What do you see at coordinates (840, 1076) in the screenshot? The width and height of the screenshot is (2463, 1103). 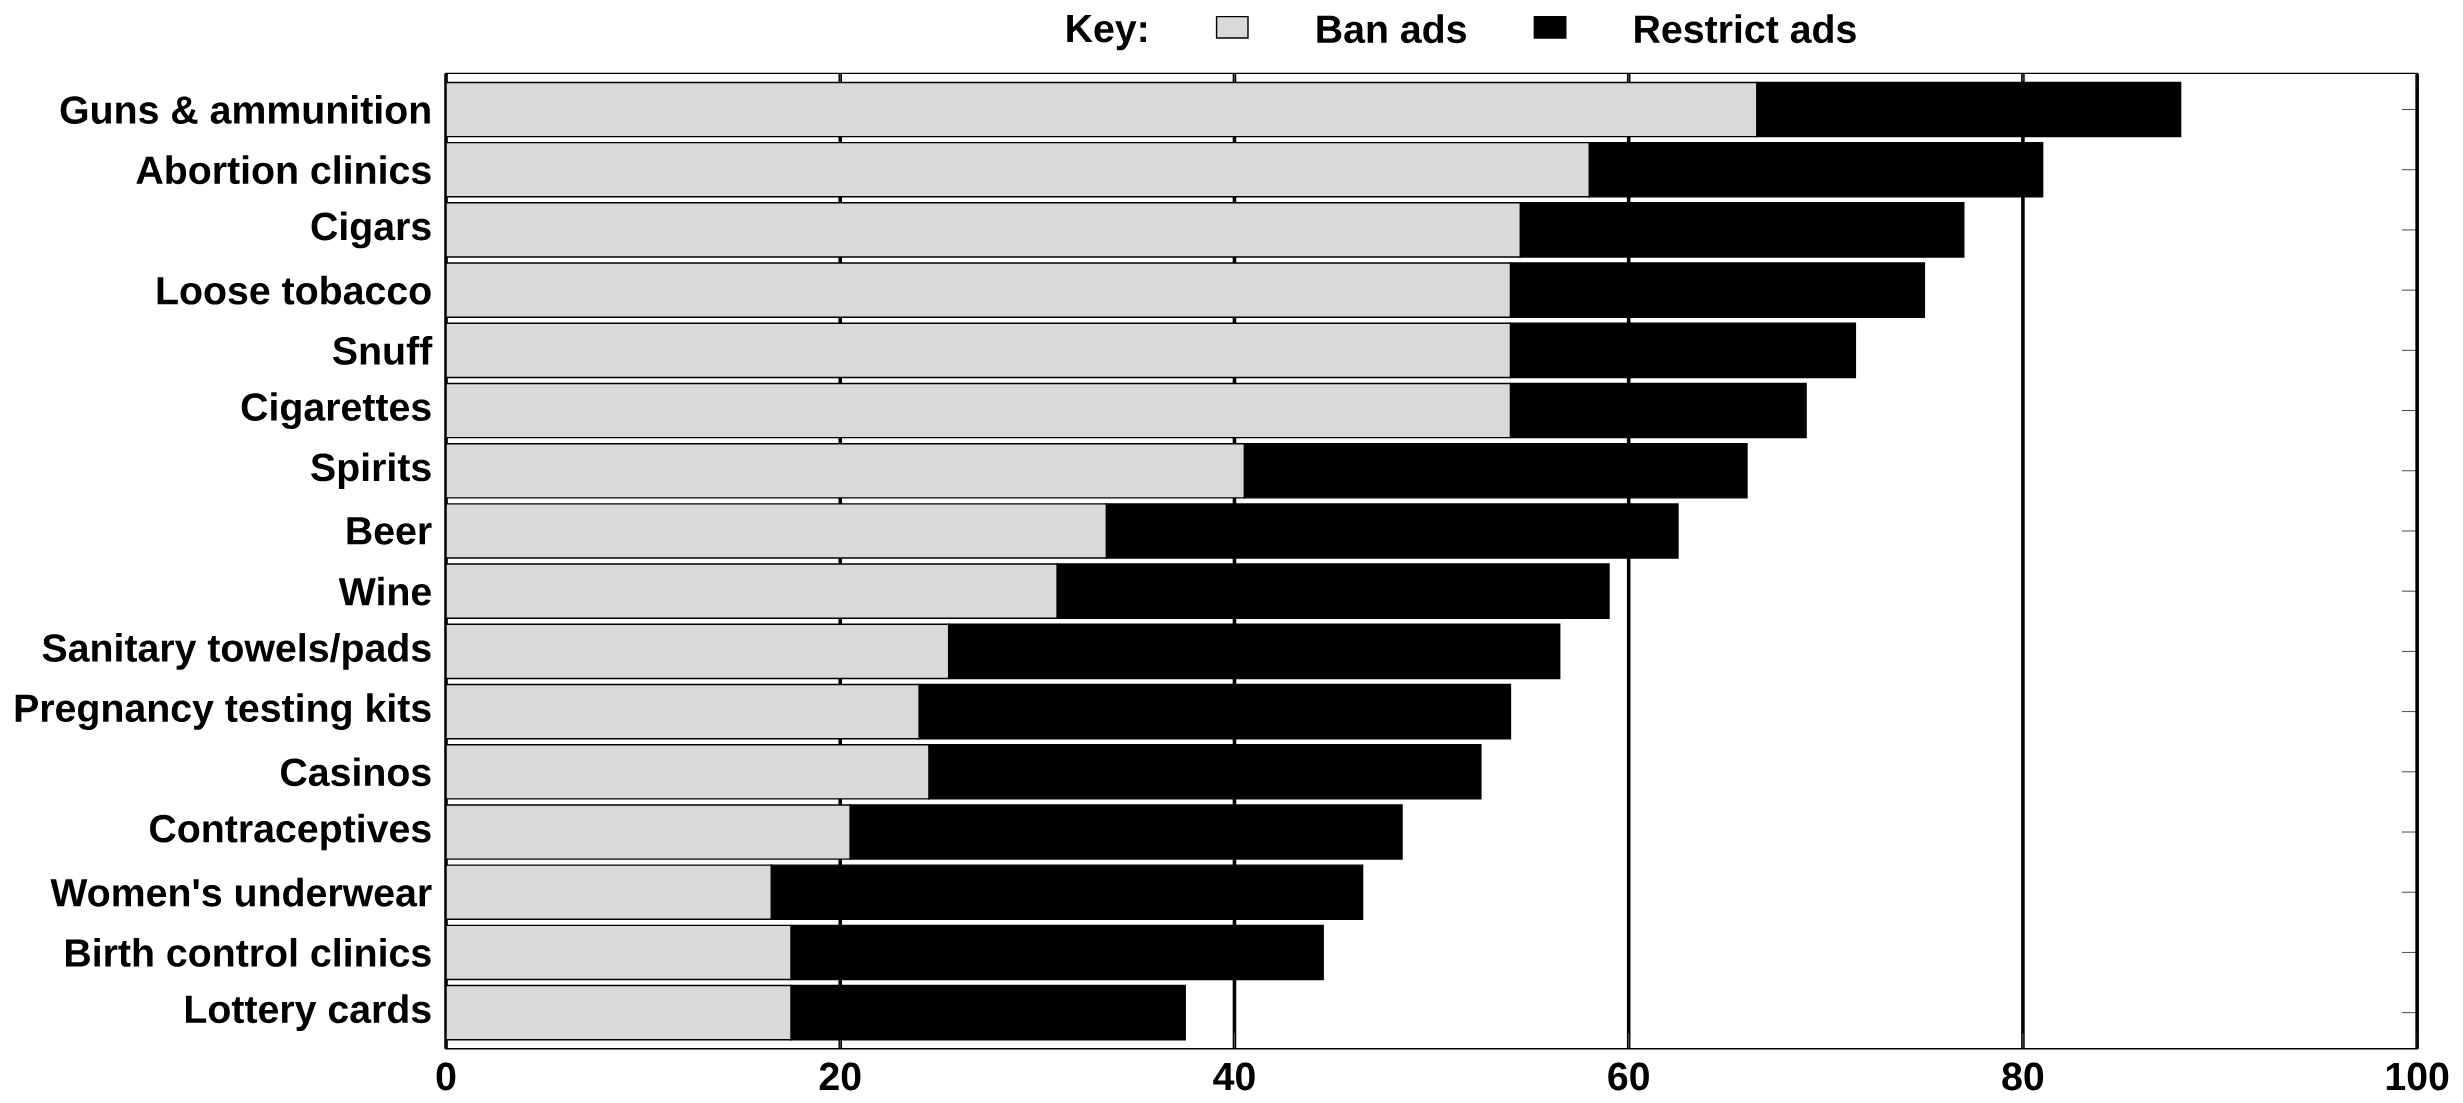 I see `x-tick-label: 20` at bounding box center [840, 1076].